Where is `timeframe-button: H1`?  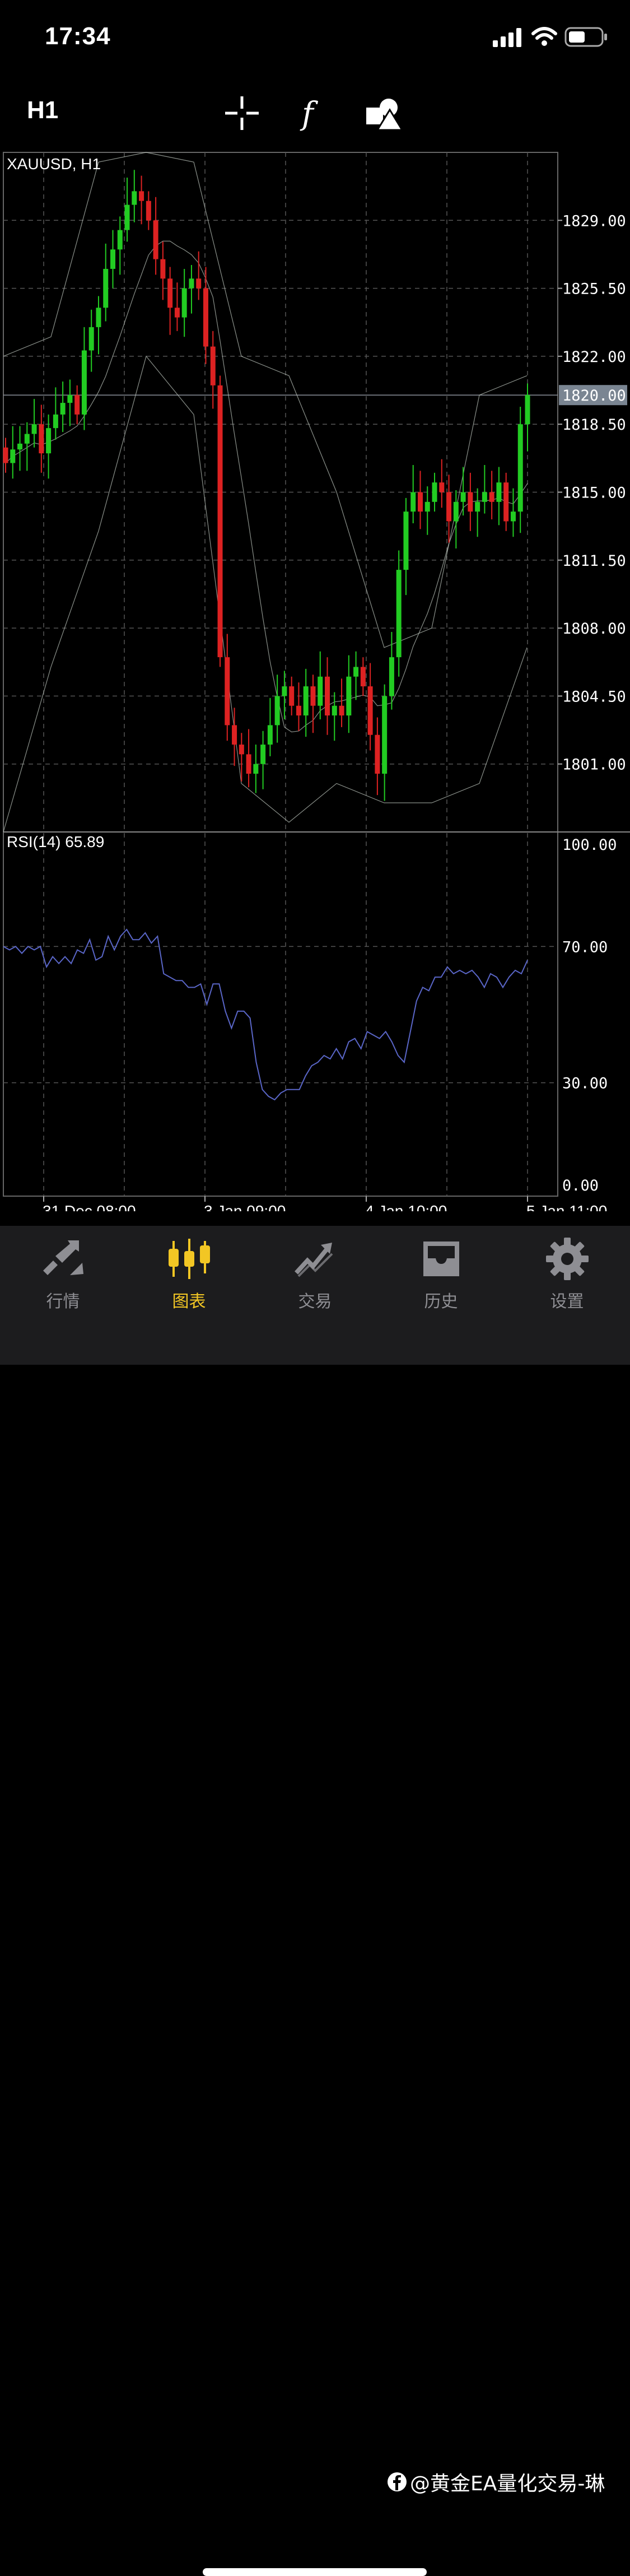
timeframe-button: H1 is located at coordinates (43, 110).